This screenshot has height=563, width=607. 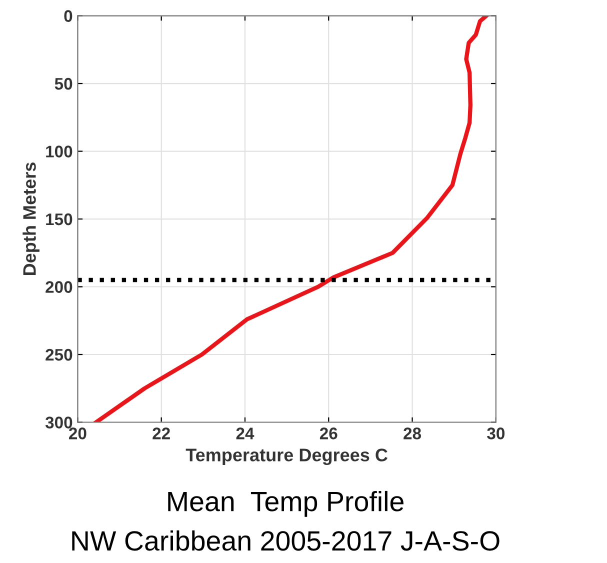 I want to click on y-tick-label: 250, so click(x=59, y=354).